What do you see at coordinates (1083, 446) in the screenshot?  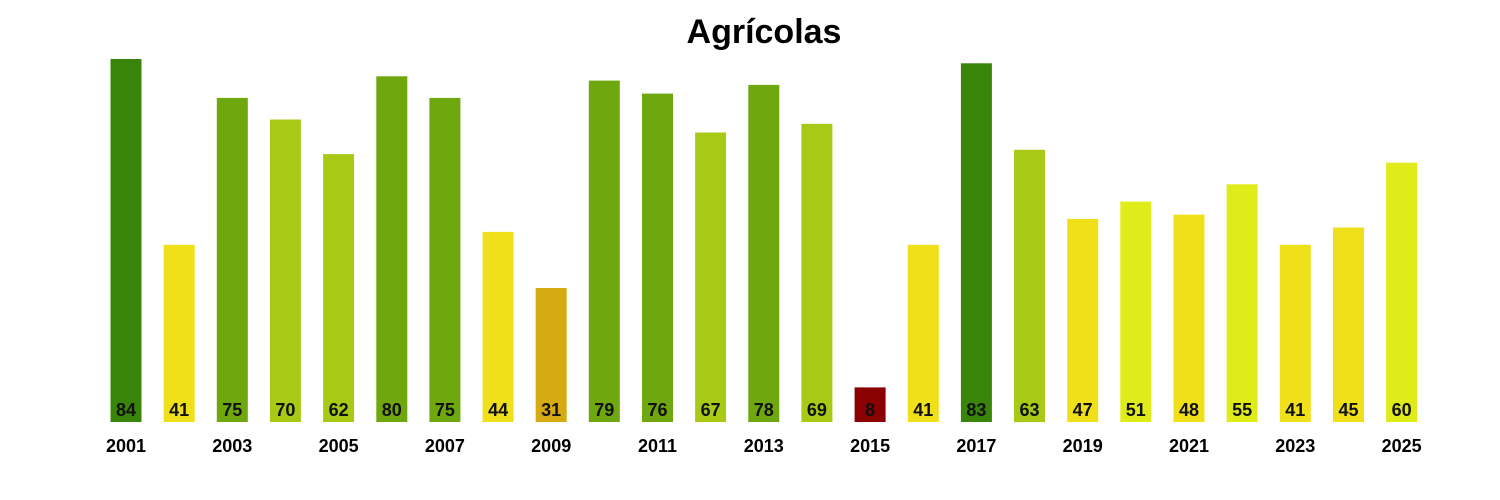 I see `x-tick-label-2019: 2019` at bounding box center [1083, 446].